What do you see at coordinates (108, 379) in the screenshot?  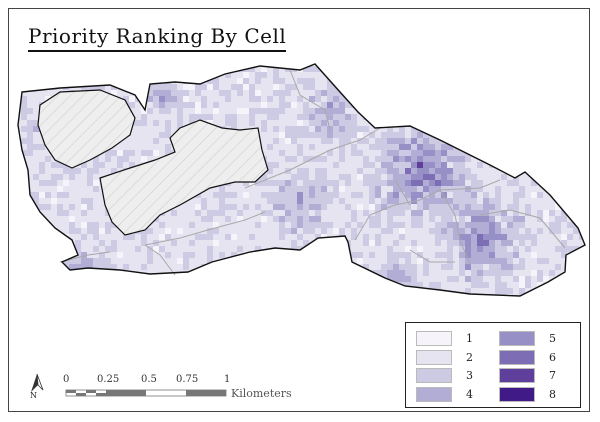 I see `scale-tick-label: 0.25` at bounding box center [108, 379].